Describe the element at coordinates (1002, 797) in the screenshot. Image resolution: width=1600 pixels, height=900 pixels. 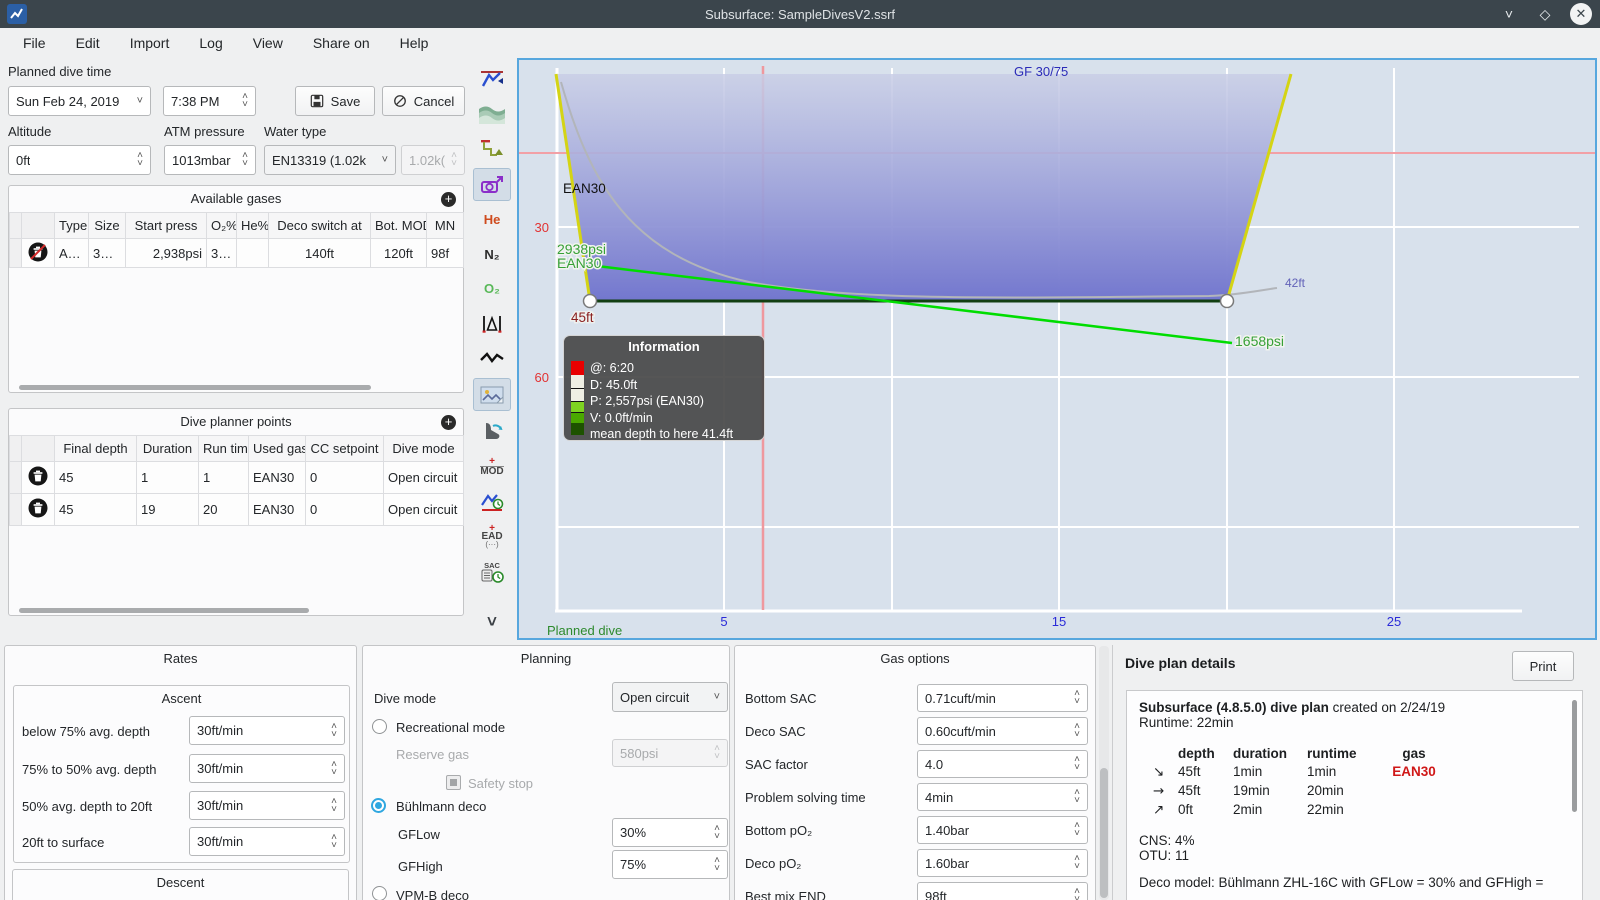
I see `problem-solving-time-spinner: 4min ˄ ˅` at that location.